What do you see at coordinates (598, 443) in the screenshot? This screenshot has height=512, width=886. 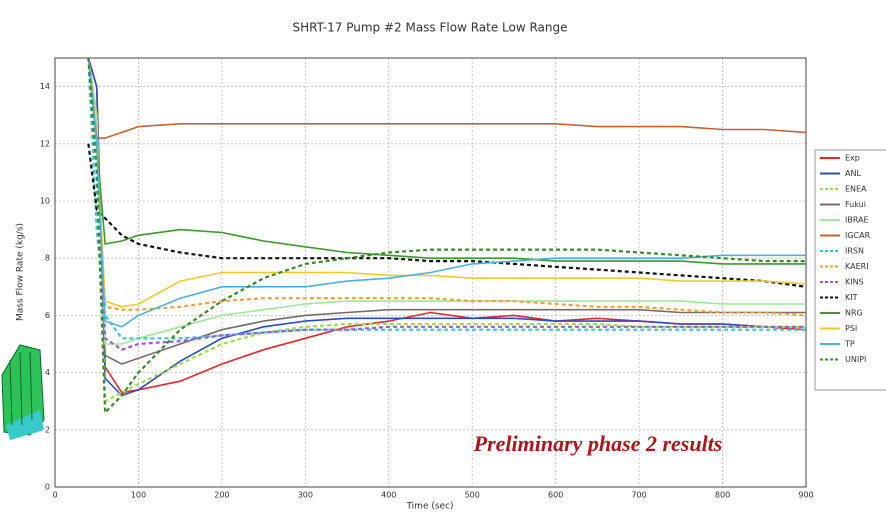 I see `annotation: Preliminary phase 2 results` at bounding box center [598, 443].